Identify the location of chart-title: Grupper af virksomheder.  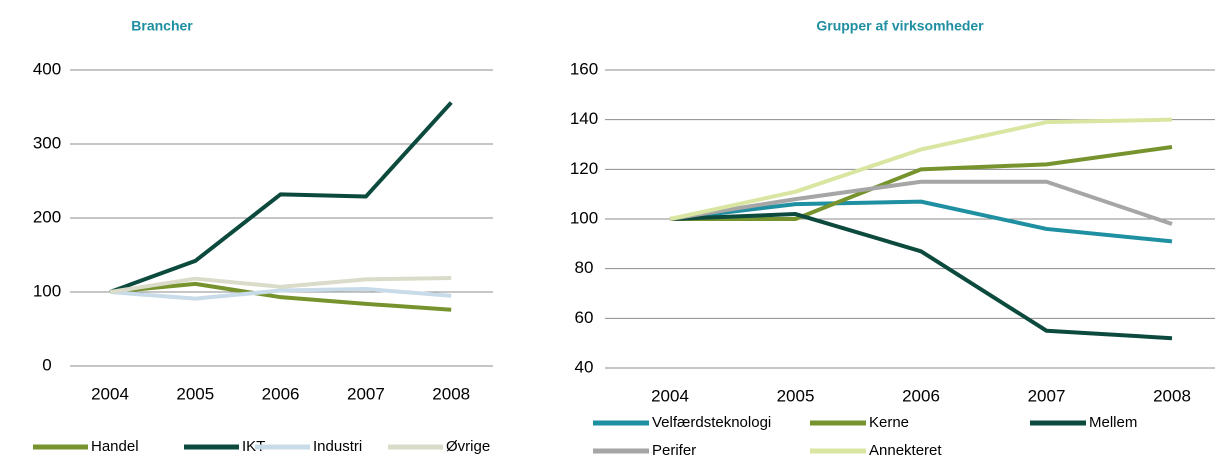
(900, 26).